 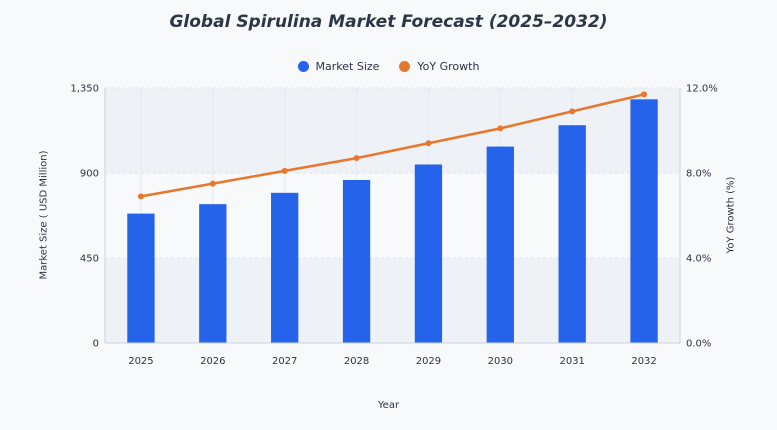 What do you see at coordinates (96, 344) in the screenshot?
I see `y-tick-label: 0` at bounding box center [96, 344].